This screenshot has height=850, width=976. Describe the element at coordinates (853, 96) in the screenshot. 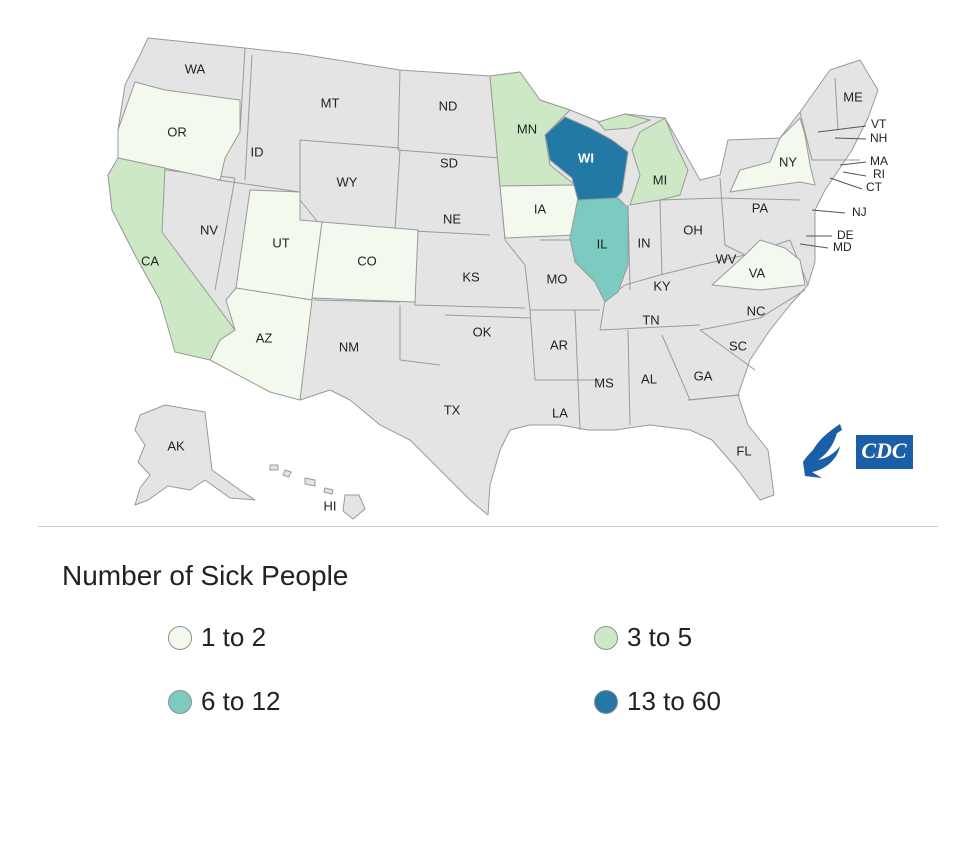

I see `state-label-me: ME` at that location.